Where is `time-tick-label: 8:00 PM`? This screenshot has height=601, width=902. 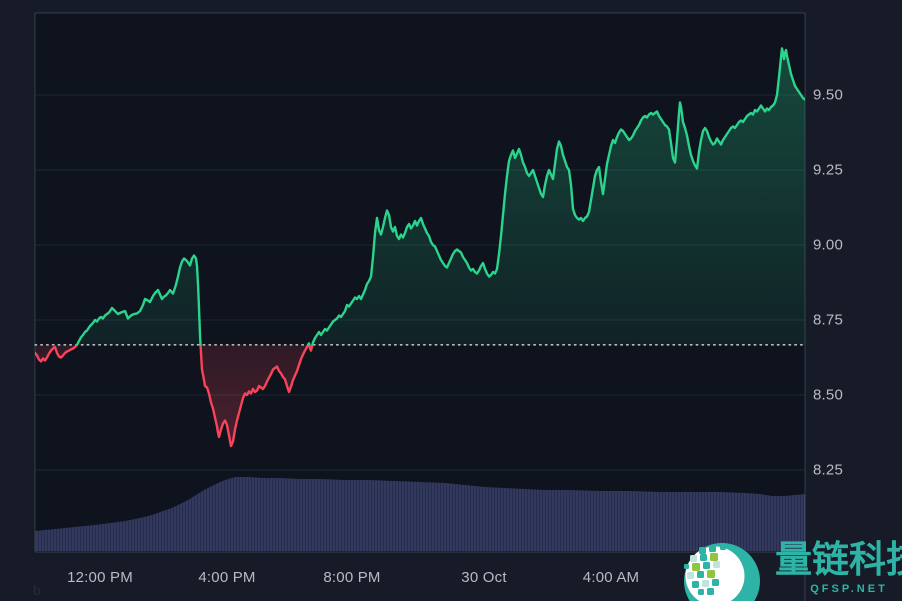 time-tick-label: 8:00 PM is located at coordinates (352, 577).